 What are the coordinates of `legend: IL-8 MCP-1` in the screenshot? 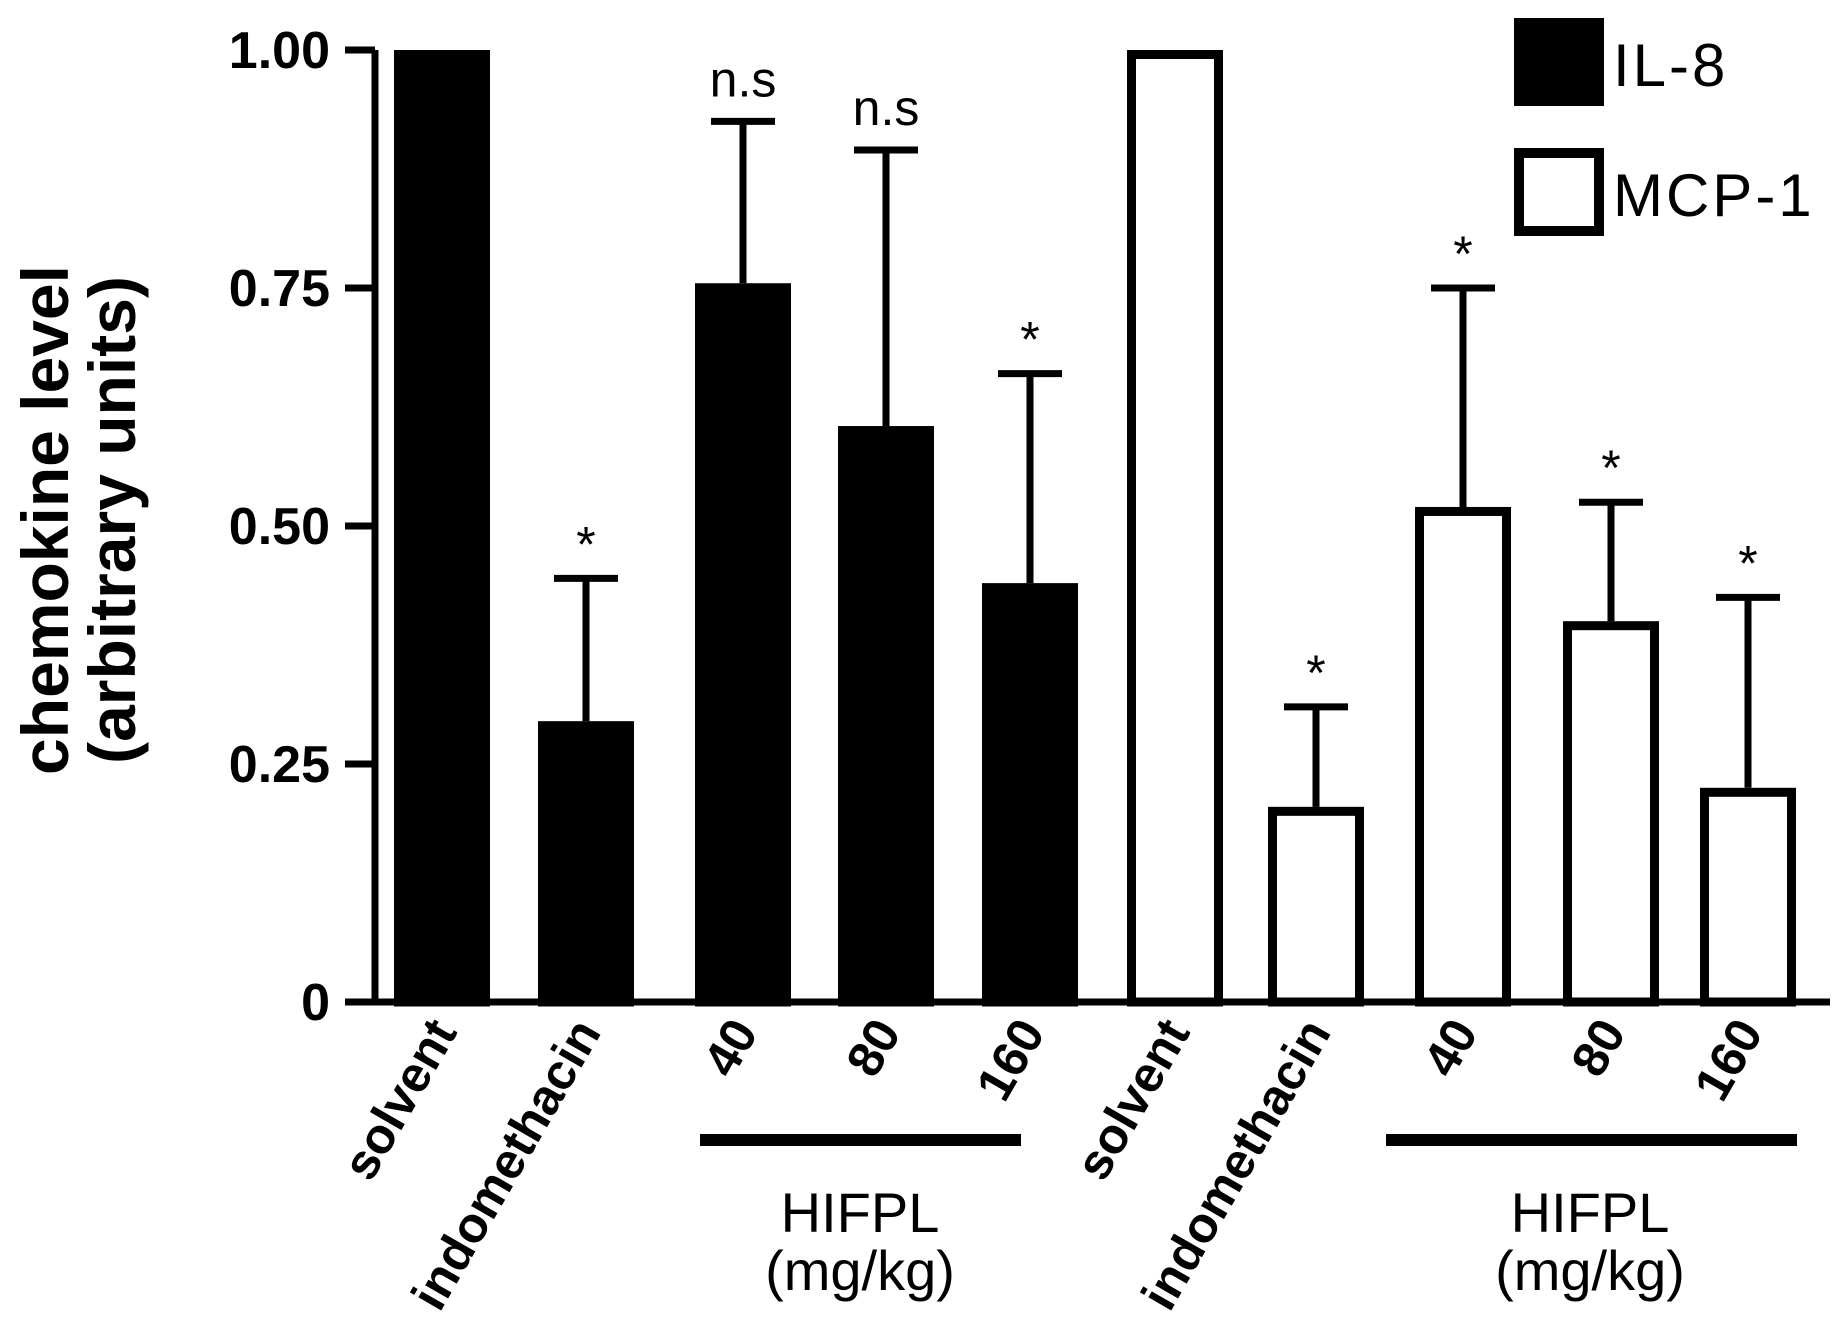 It's located at (1664, 127).